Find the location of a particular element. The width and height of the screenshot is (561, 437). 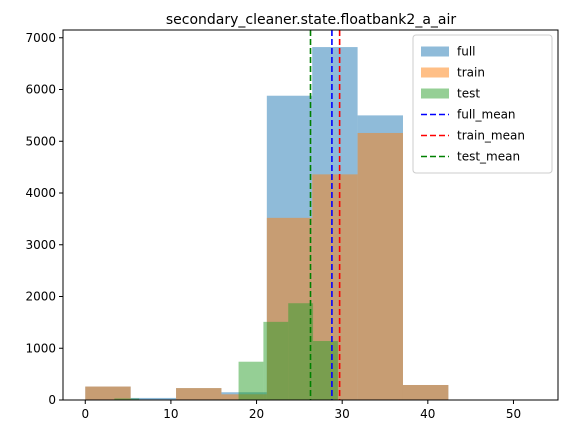

x-tick-label: 0 is located at coordinates (85, 414).